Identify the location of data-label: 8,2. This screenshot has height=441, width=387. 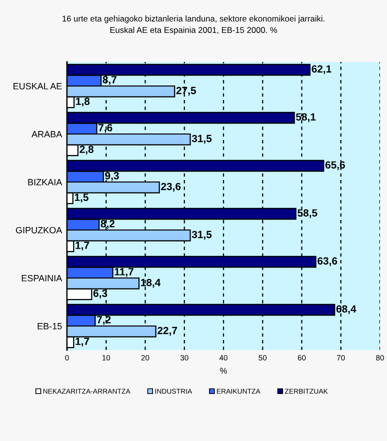
(107, 224).